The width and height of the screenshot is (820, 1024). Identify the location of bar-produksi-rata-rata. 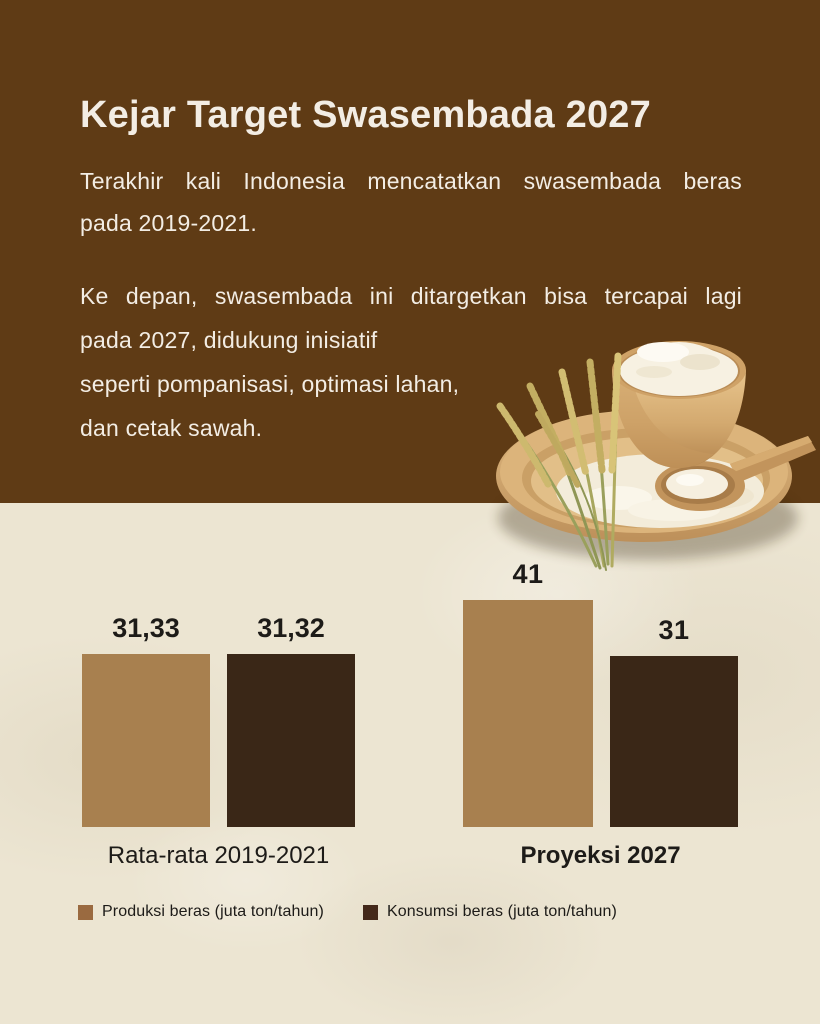
(146, 740).